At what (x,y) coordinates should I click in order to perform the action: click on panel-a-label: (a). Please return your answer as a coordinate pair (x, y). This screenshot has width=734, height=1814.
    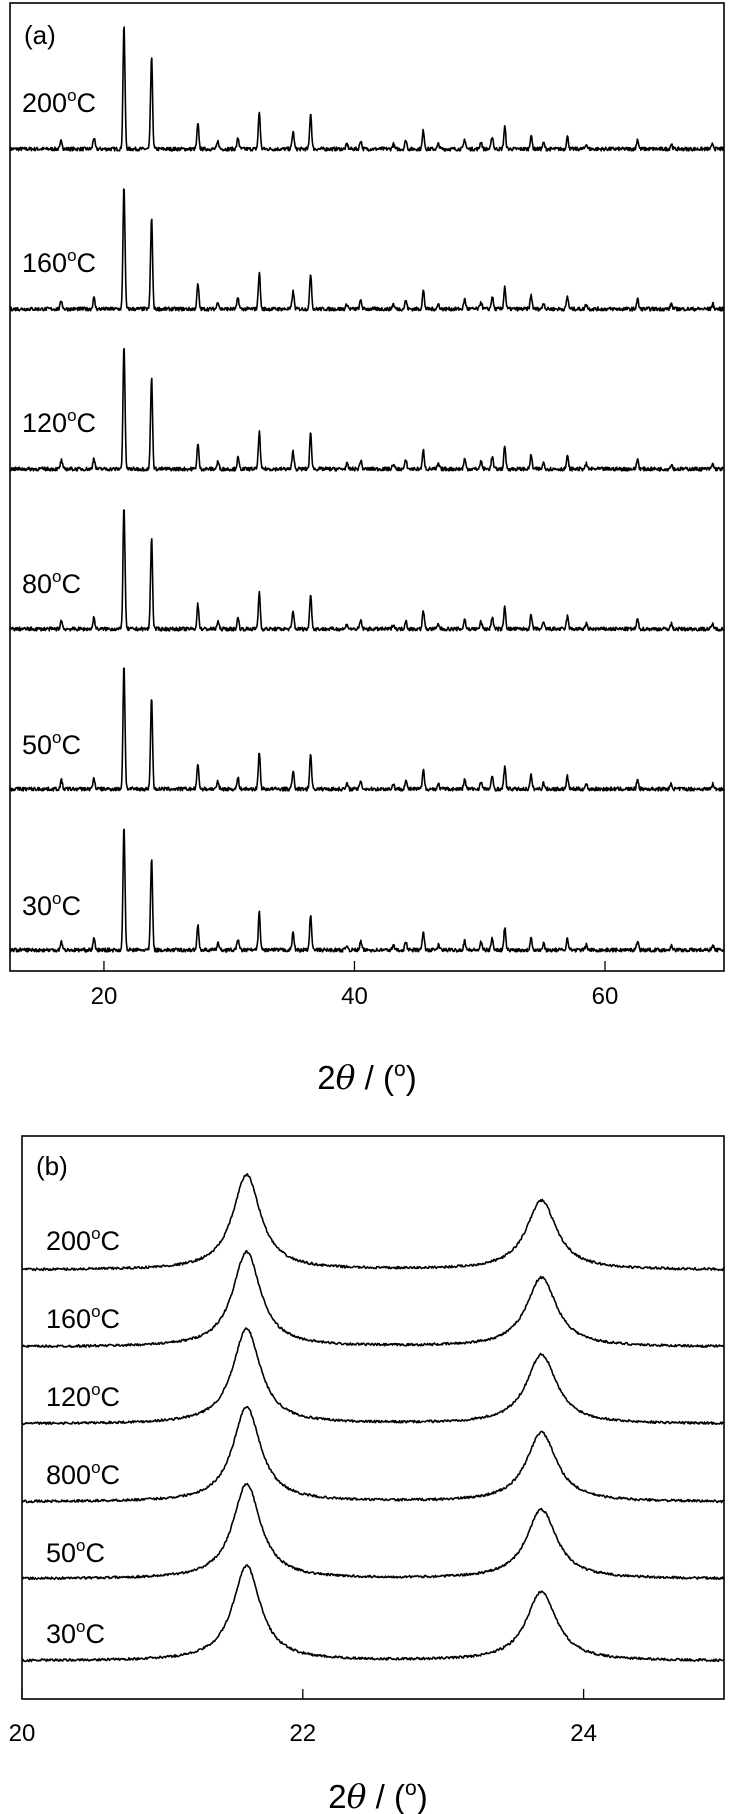
    Looking at the image, I should click on (40, 35).